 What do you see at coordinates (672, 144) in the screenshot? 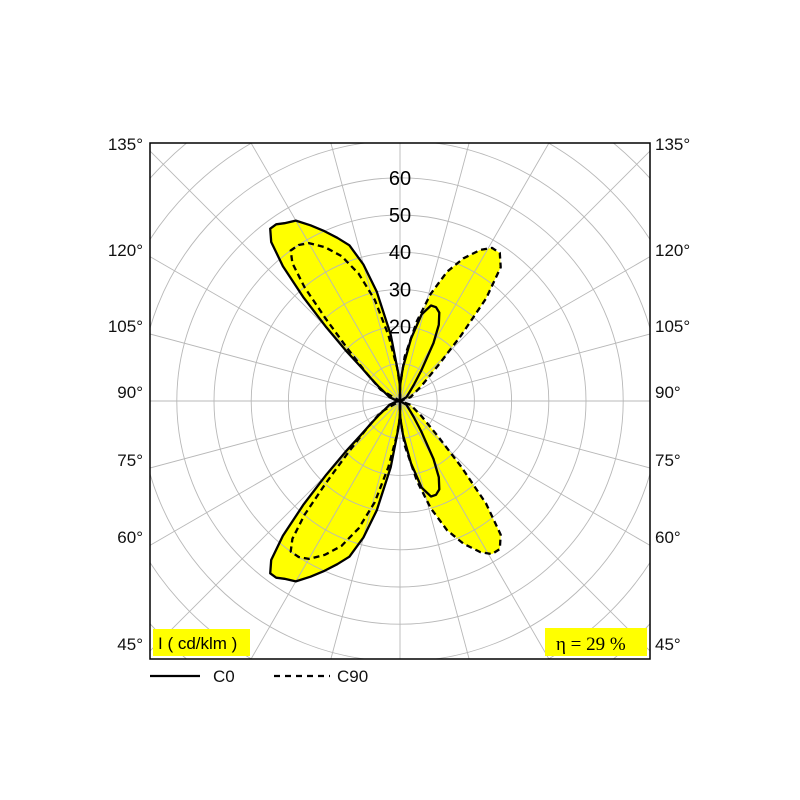
I see `angle-tick-label-right: 135°` at bounding box center [672, 144].